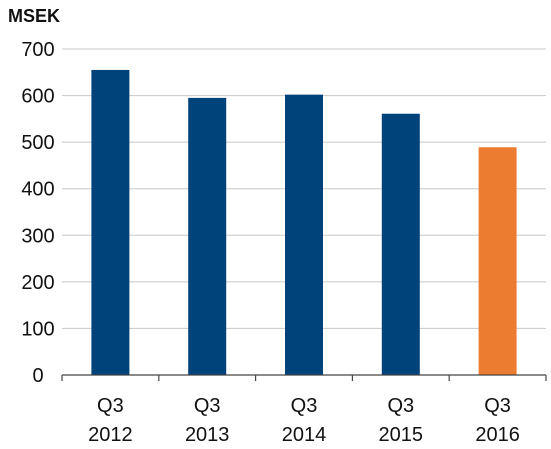 This screenshot has width=551, height=449. What do you see at coordinates (37, 236) in the screenshot?
I see `y-tick-label: 300` at bounding box center [37, 236].